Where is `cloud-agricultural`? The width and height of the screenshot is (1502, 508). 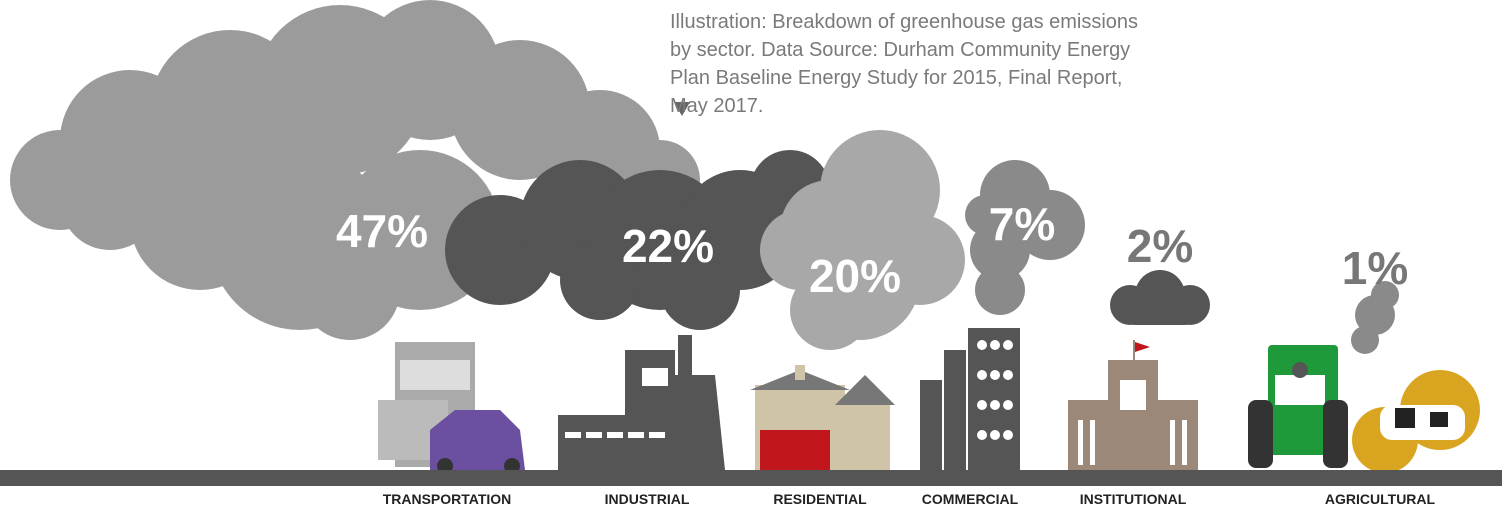
cloud-agricultural is located at coordinates (1375, 317).